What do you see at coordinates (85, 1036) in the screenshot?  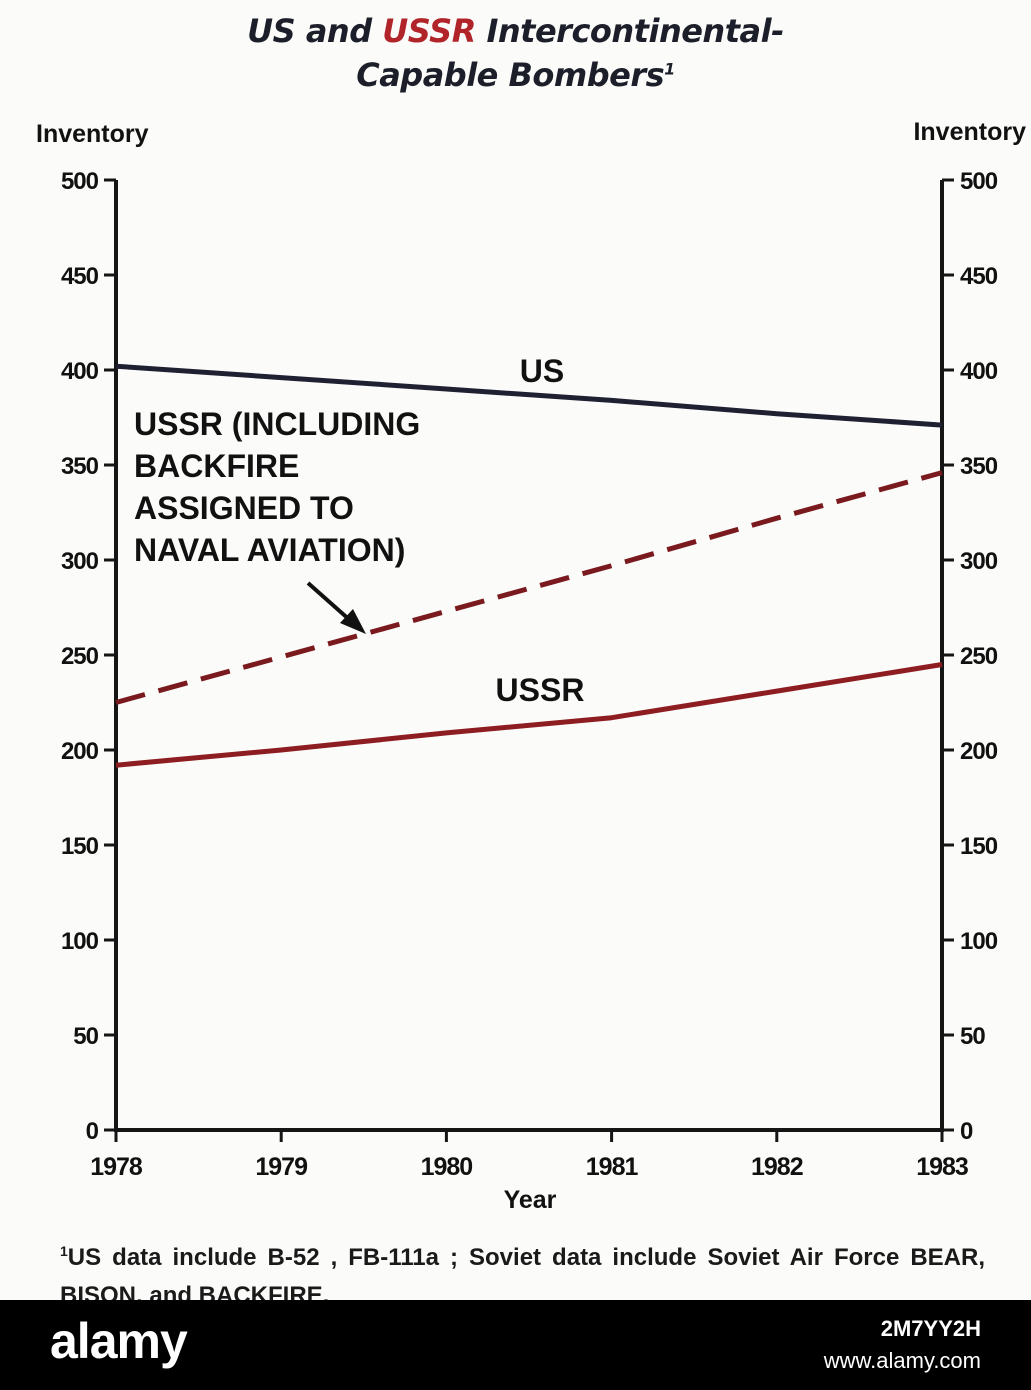 I see `y-tick-label-left: 50` at bounding box center [85, 1036].